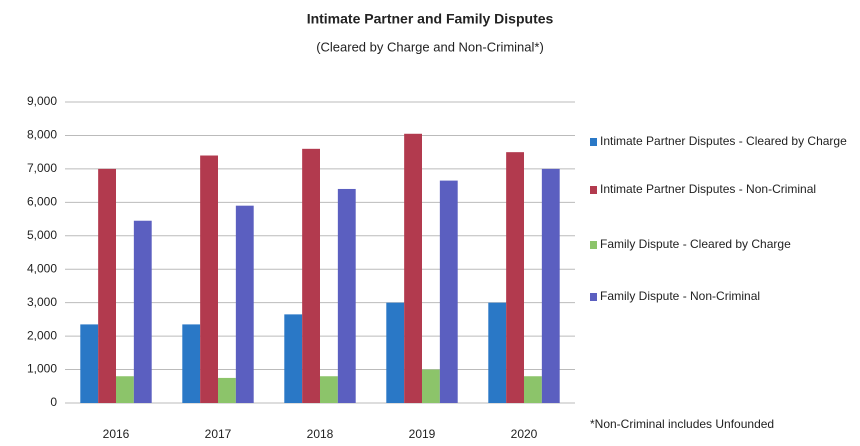 Image resolution: width=860 pixels, height=446 pixels. What do you see at coordinates (218, 434) in the screenshot?
I see `x-tick-label: 2017` at bounding box center [218, 434].